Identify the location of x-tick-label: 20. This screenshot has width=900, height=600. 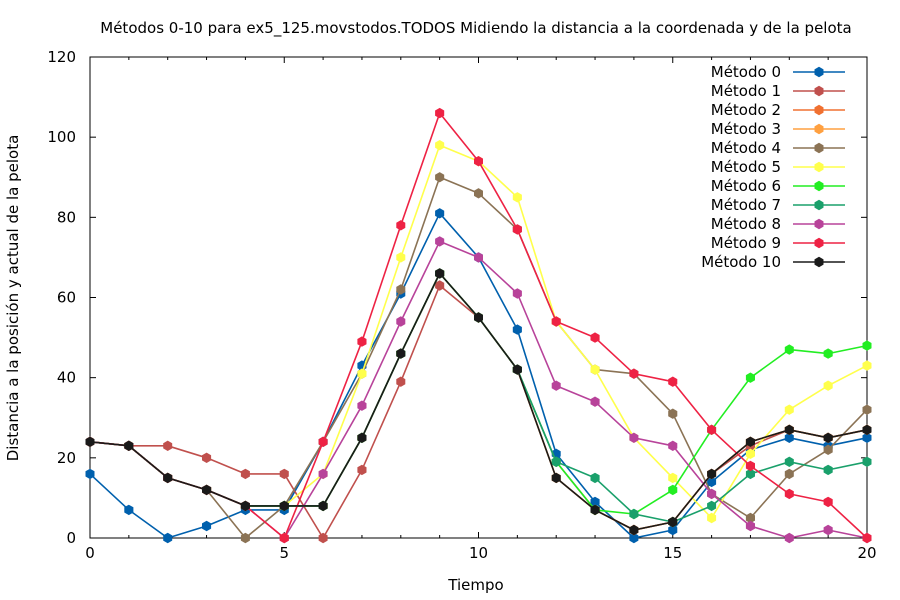
(866, 553).